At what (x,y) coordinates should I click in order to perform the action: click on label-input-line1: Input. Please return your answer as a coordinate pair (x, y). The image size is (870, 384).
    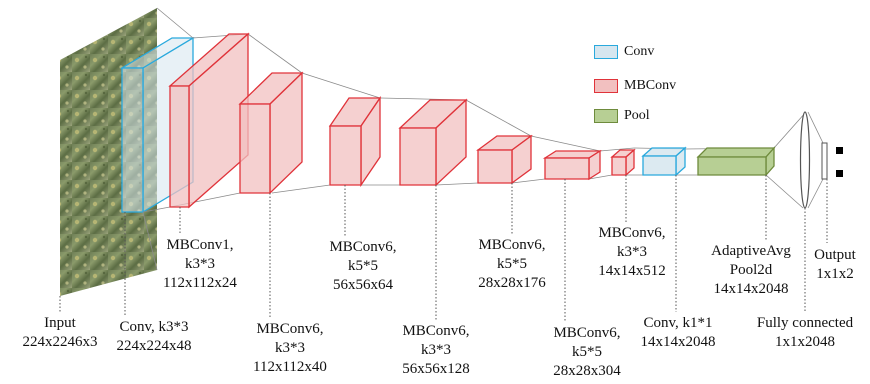
    Looking at the image, I should click on (60, 323).